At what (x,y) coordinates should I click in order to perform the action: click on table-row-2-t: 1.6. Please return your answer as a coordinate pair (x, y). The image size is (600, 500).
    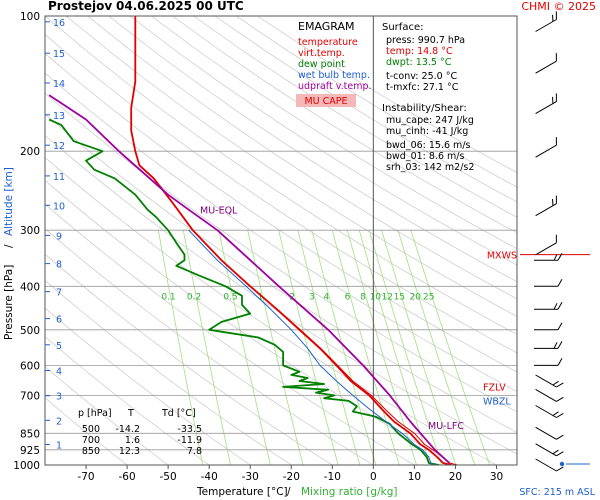
    Looking at the image, I should click on (132, 440).